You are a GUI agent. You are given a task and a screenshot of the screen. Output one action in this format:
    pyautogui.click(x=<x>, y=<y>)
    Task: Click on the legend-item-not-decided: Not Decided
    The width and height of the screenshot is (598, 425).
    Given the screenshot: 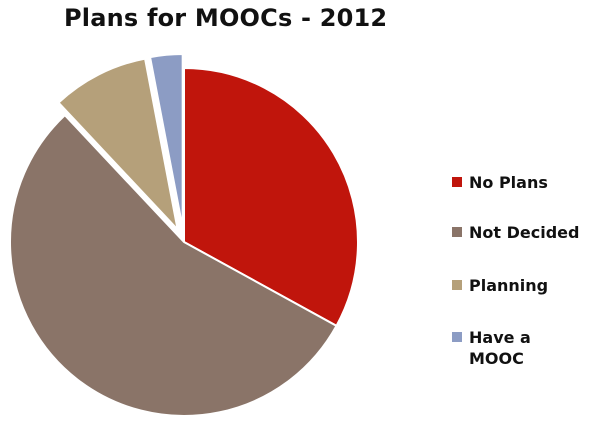 What is the action you would take?
    pyautogui.click(x=523, y=232)
    